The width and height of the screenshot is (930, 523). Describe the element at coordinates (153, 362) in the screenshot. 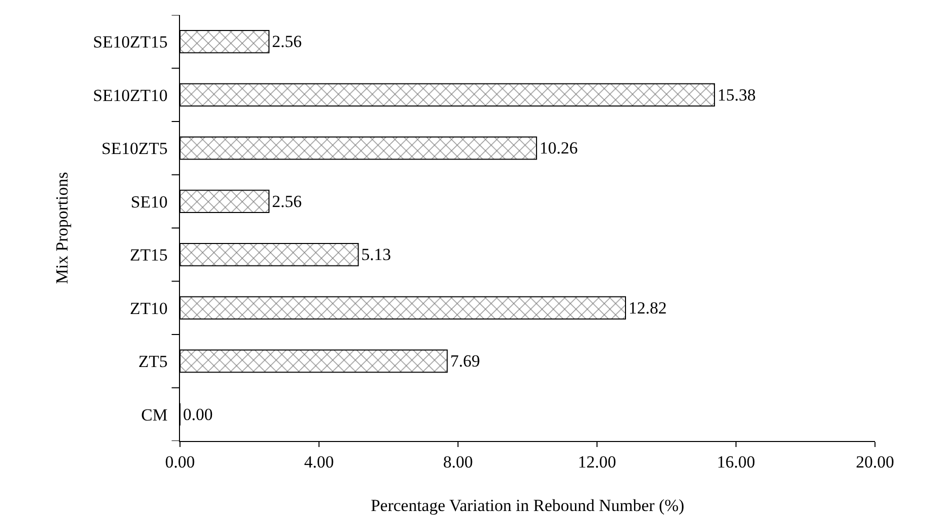

I see `y-tick-label: ZT5` at that location.